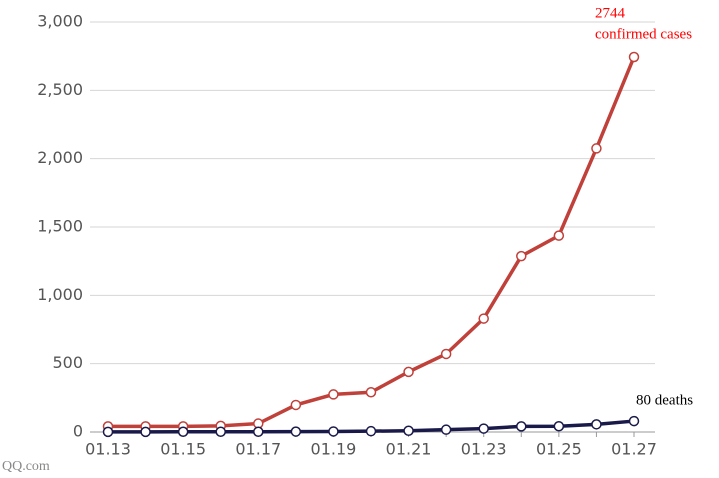 The width and height of the screenshot is (719, 478). What do you see at coordinates (334, 449) in the screenshot?
I see `x-tick-label: 01.19` at bounding box center [334, 449].